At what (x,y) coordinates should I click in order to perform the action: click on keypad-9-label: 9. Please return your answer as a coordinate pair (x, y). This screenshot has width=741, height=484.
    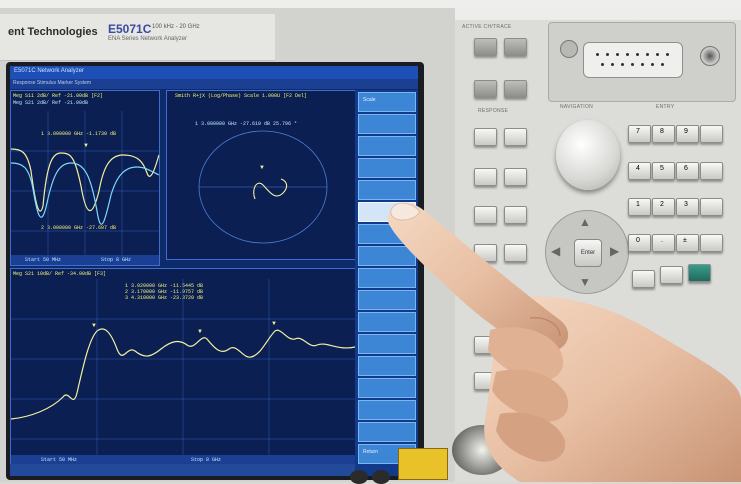
    Looking at the image, I should click on (686, 131).